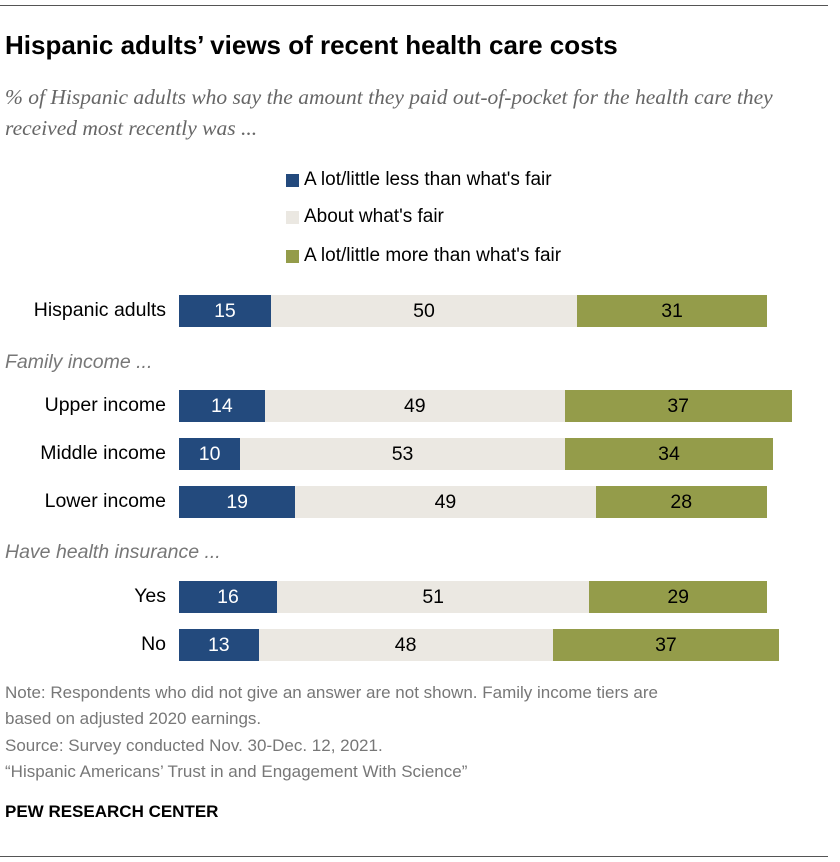 The height and width of the screenshot is (862, 840). What do you see at coordinates (228, 597) in the screenshot?
I see `bar-less: 16` at bounding box center [228, 597].